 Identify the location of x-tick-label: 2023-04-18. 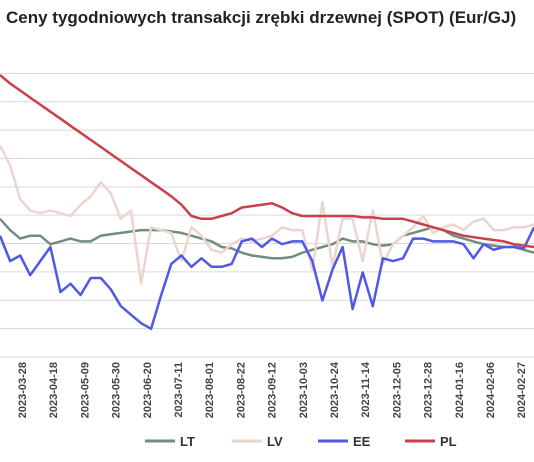
(54, 390).